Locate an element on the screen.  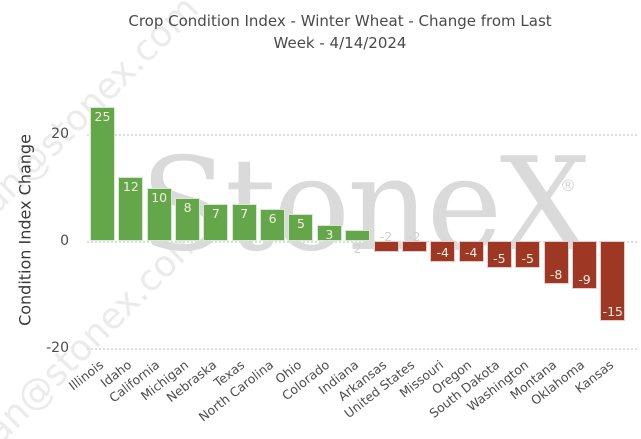
bar-ohio is located at coordinates (301, 227).